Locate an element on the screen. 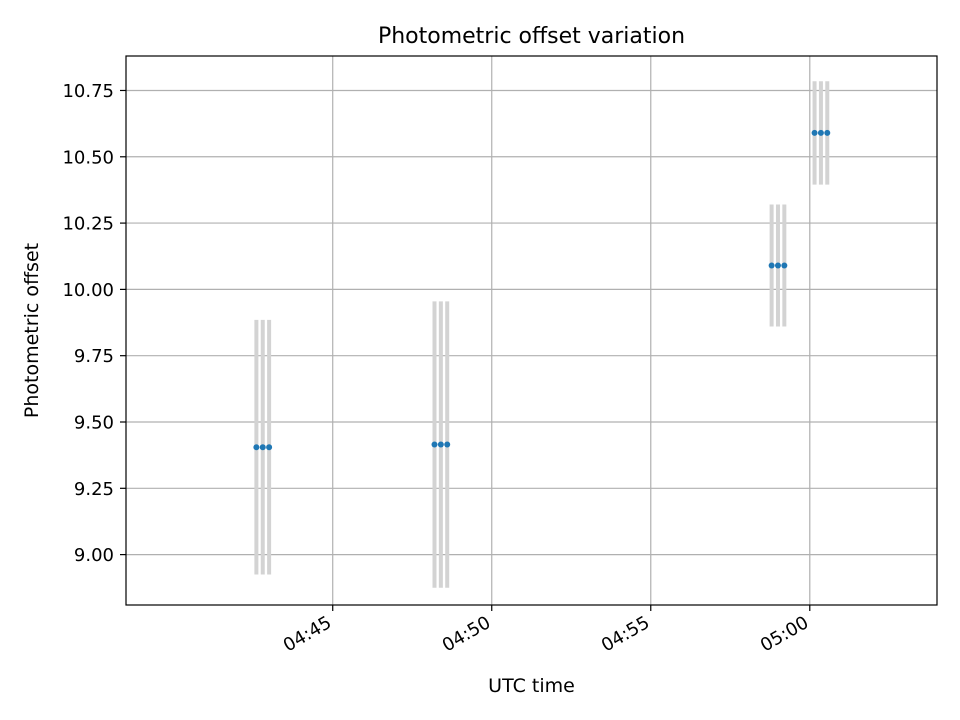 The height and width of the screenshot is (720, 960). y-tick-label: 9.50 is located at coordinates (94, 423).